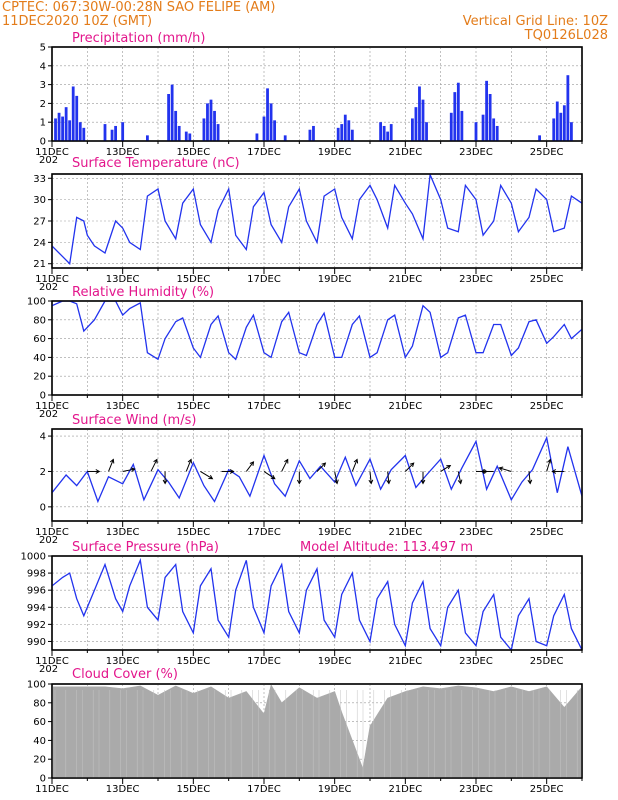  I want to click on precipitation-frame-top, so click(317, 94).